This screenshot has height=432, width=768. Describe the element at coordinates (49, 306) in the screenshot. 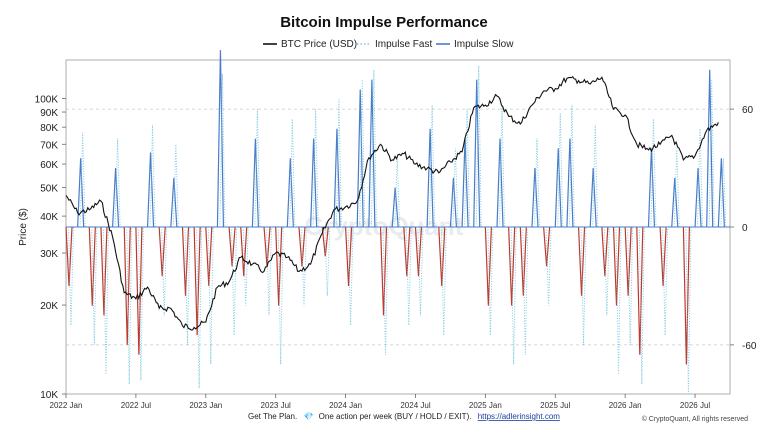

I see `y-left-tick-label: 20K` at that location.